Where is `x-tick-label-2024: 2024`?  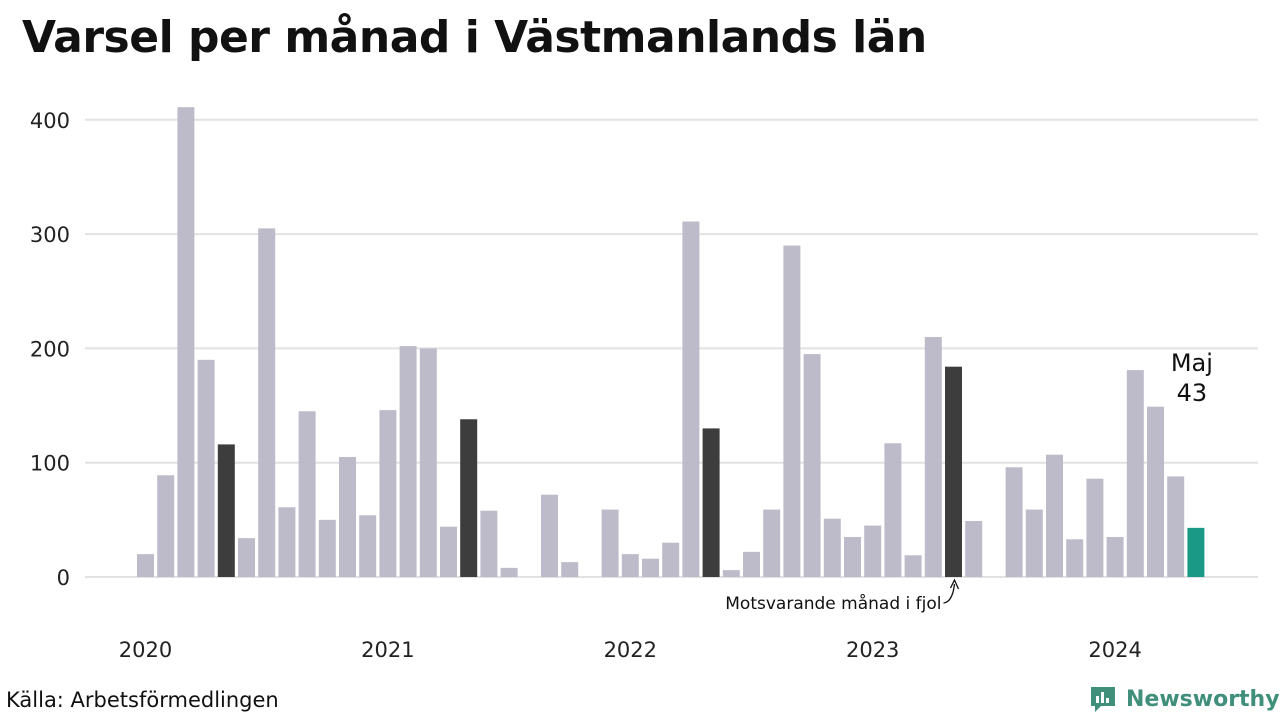 x-tick-label-2024: 2024 is located at coordinates (1114, 650).